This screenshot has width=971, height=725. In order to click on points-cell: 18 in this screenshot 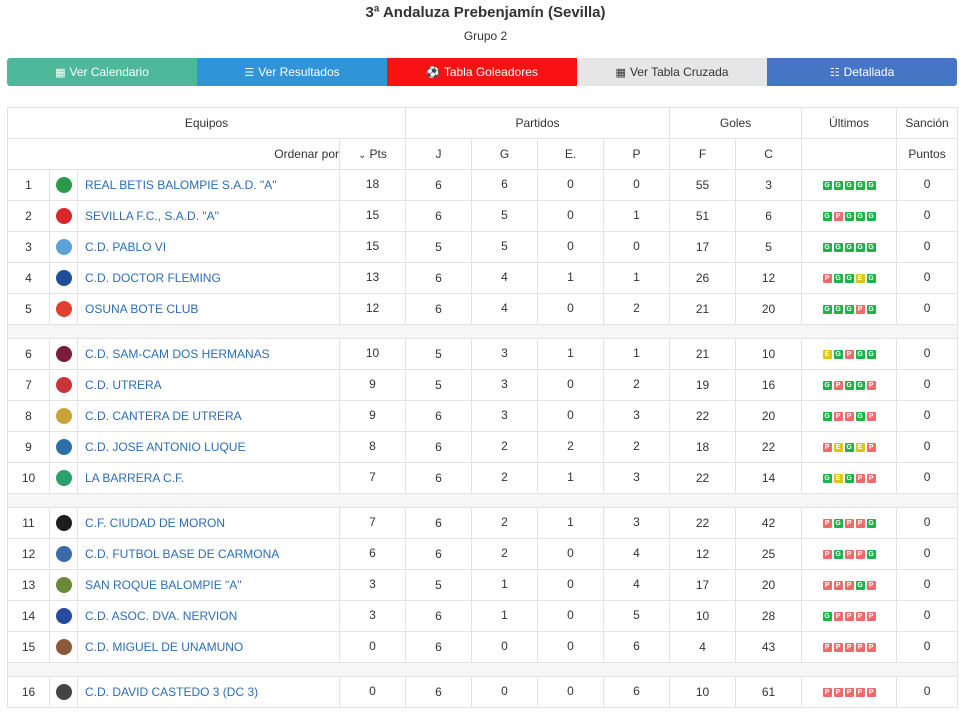, I will do `click(372, 185)`.